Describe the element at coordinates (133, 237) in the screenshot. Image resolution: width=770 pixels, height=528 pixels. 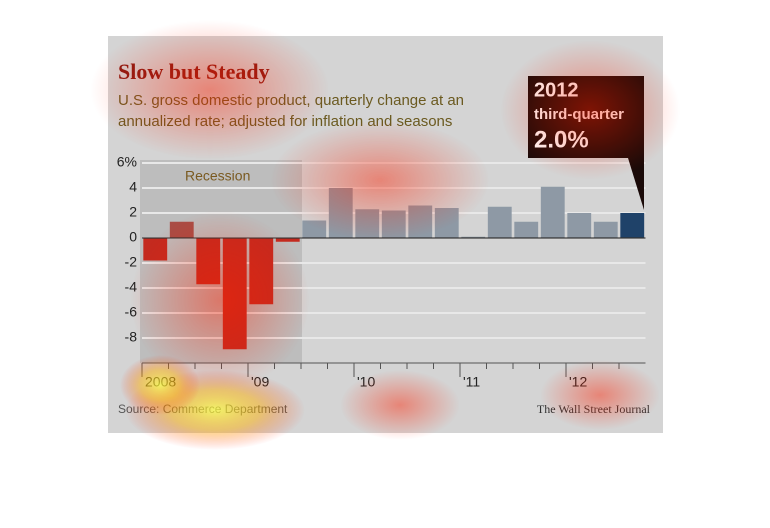
I see `y-tick-label: 0` at that location.